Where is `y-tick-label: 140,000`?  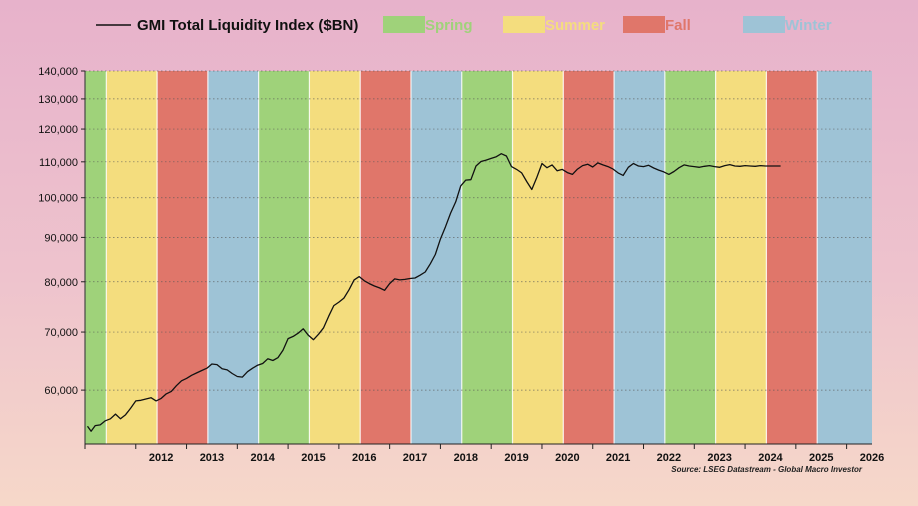 y-tick-label: 140,000 is located at coordinates (58, 72).